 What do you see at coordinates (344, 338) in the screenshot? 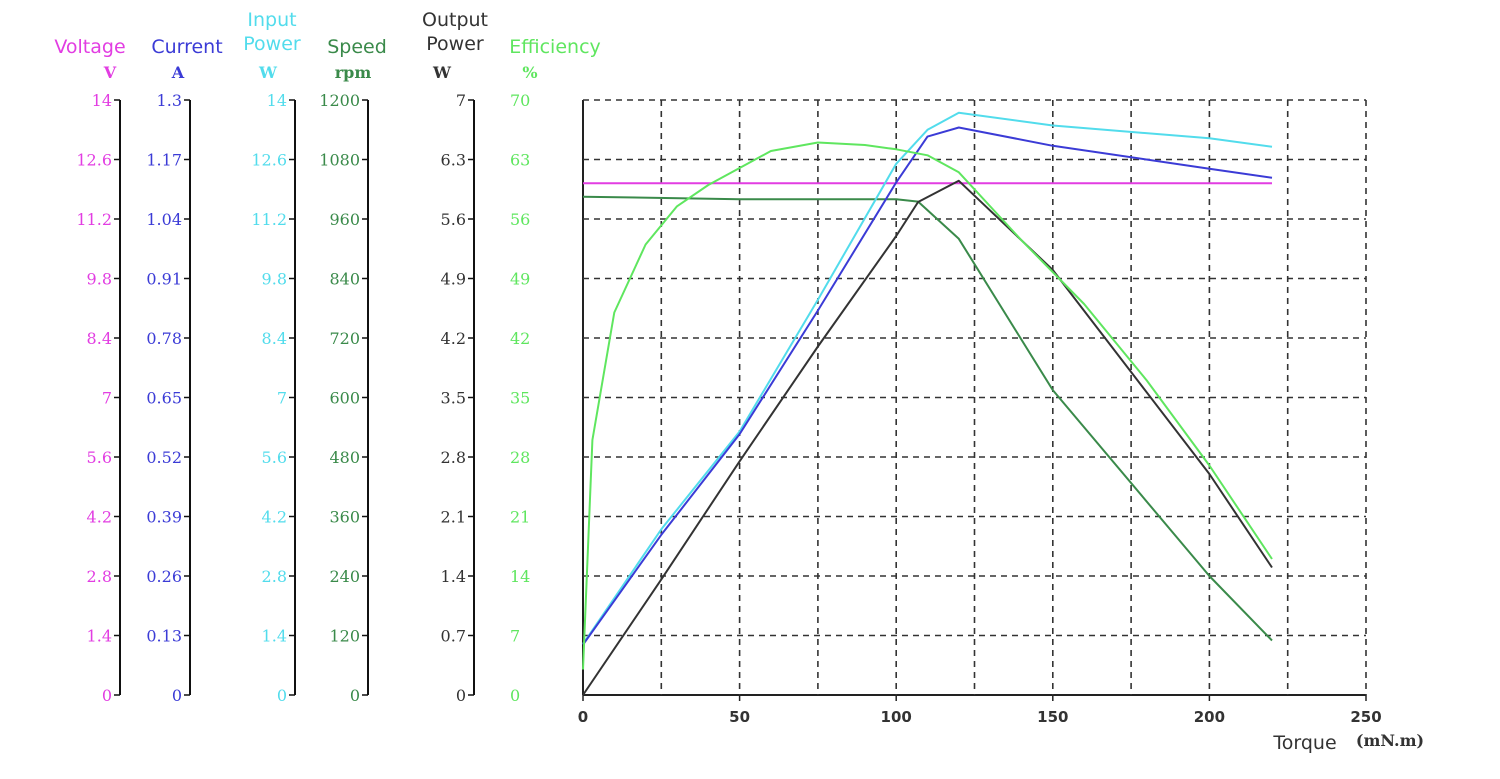
I see `axis-tick-label: 720` at bounding box center [344, 338].